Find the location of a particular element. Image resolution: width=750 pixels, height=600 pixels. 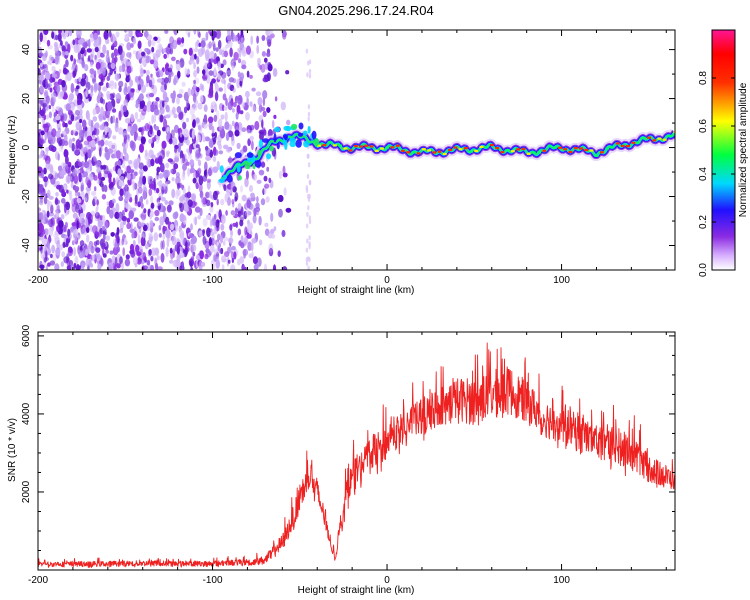

snr-x-tick-label: -200 is located at coordinates (38, 580).